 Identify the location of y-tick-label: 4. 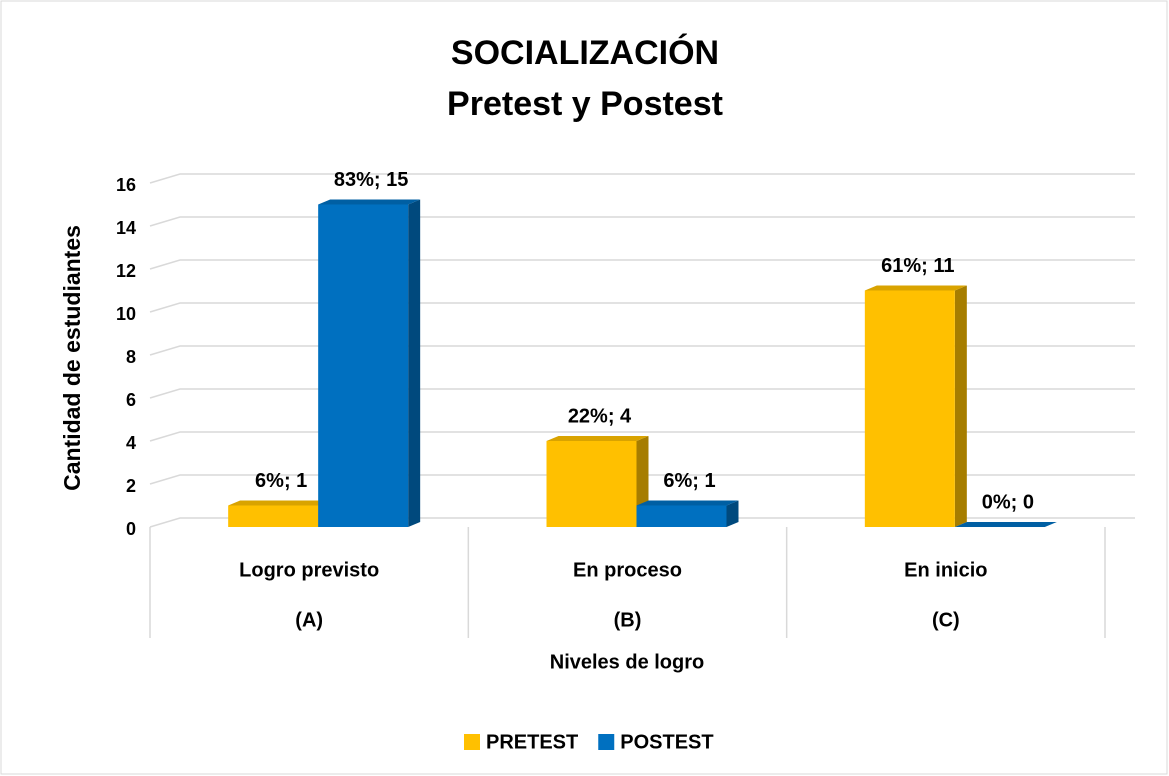
(131, 443).